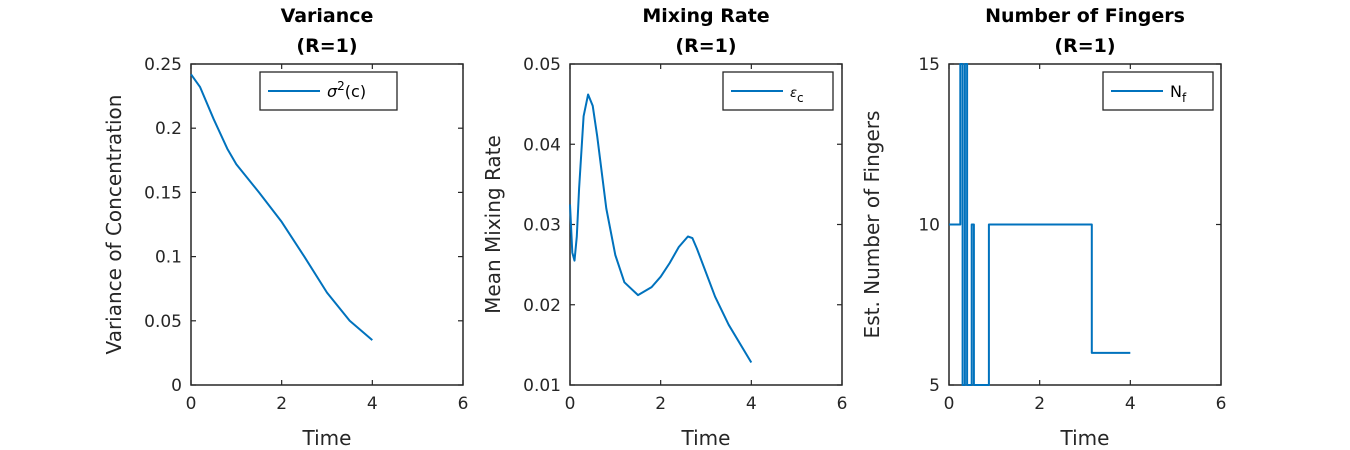 Image resolution: width=1350 pixels, height=450 pixels. What do you see at coordinates (1158, 91) in the screenshot?
I see `legend: Nf` at bounding box center [1158, 91].